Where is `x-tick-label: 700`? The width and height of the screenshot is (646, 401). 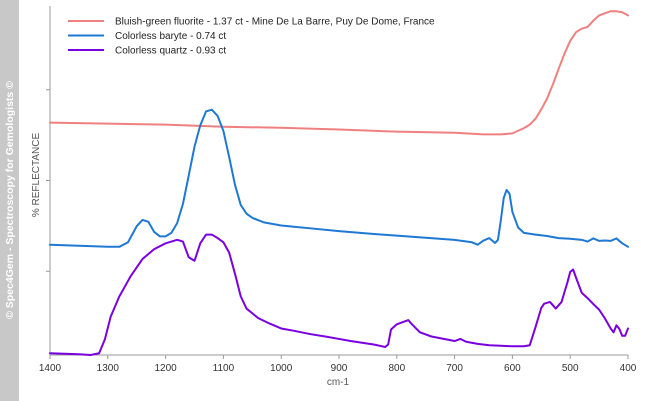
x-tick-label: 700 is located at coordinates (454, 368).